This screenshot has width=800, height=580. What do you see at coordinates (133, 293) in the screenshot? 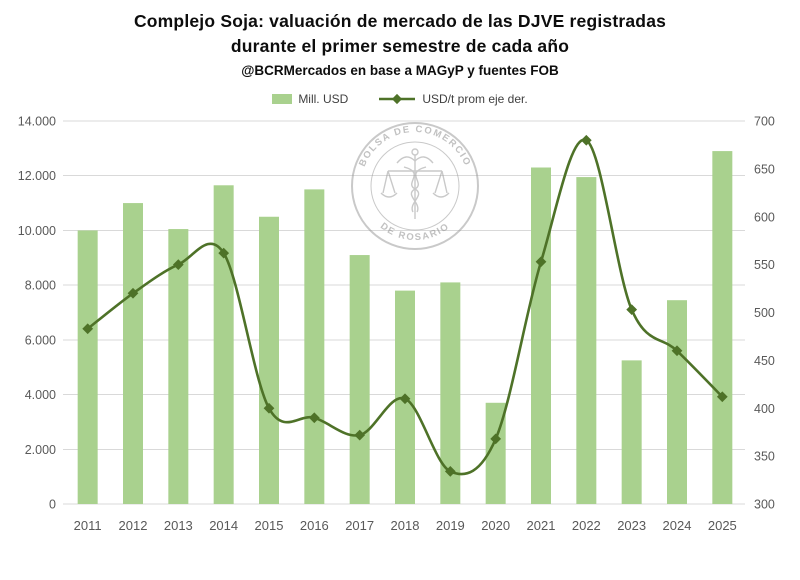
I see `line-marker-2012` at bounding box center [133, 293].